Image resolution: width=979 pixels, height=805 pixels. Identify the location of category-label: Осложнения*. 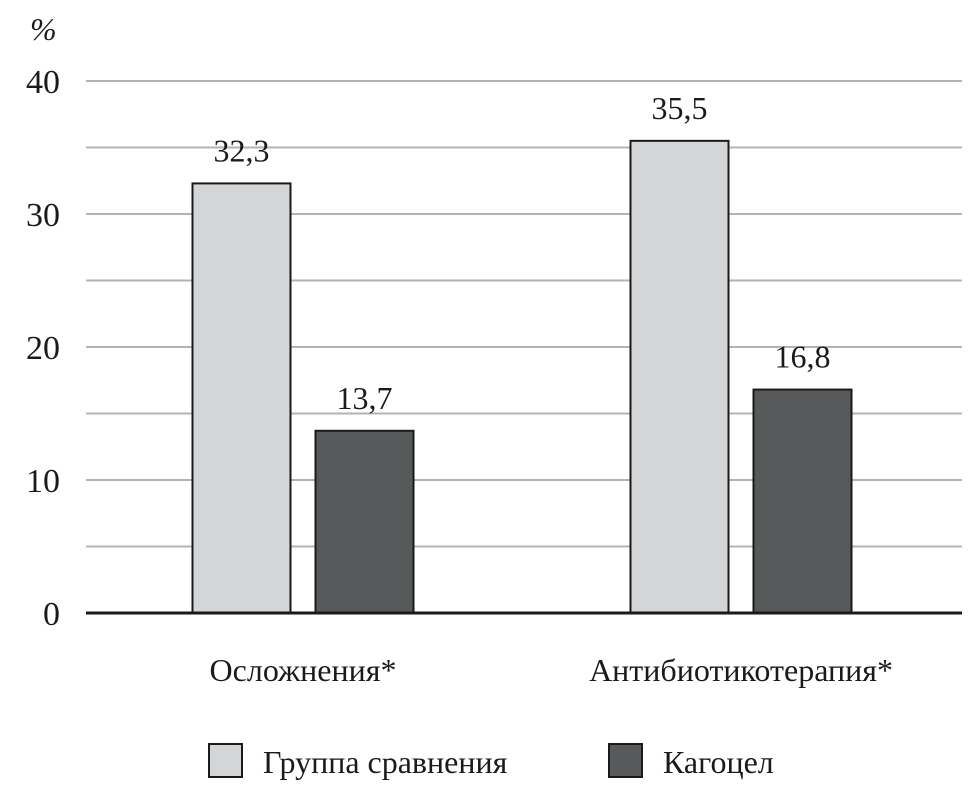
(303, 670).